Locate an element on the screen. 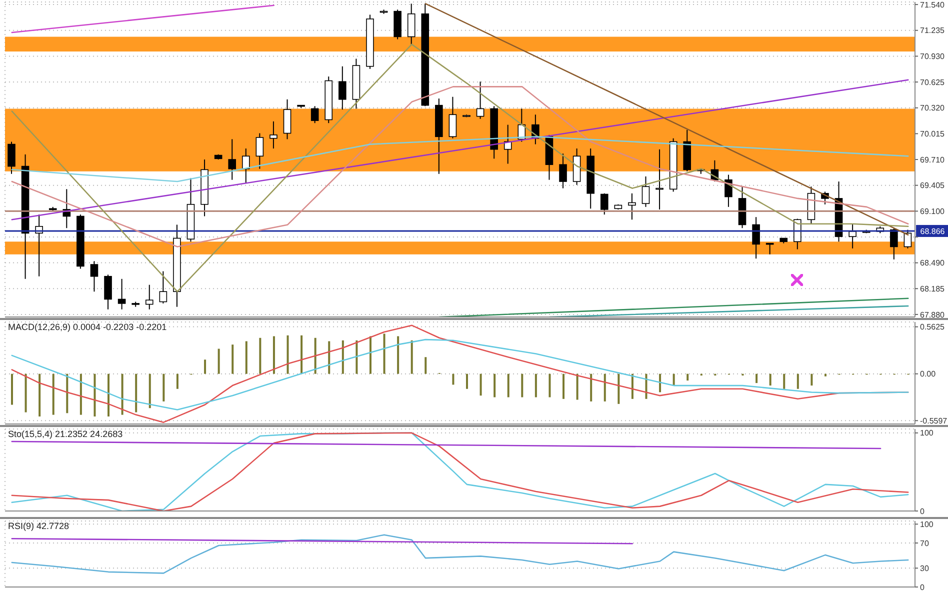  y-tick-label: 68.490 is located at coordinates (933, 263).